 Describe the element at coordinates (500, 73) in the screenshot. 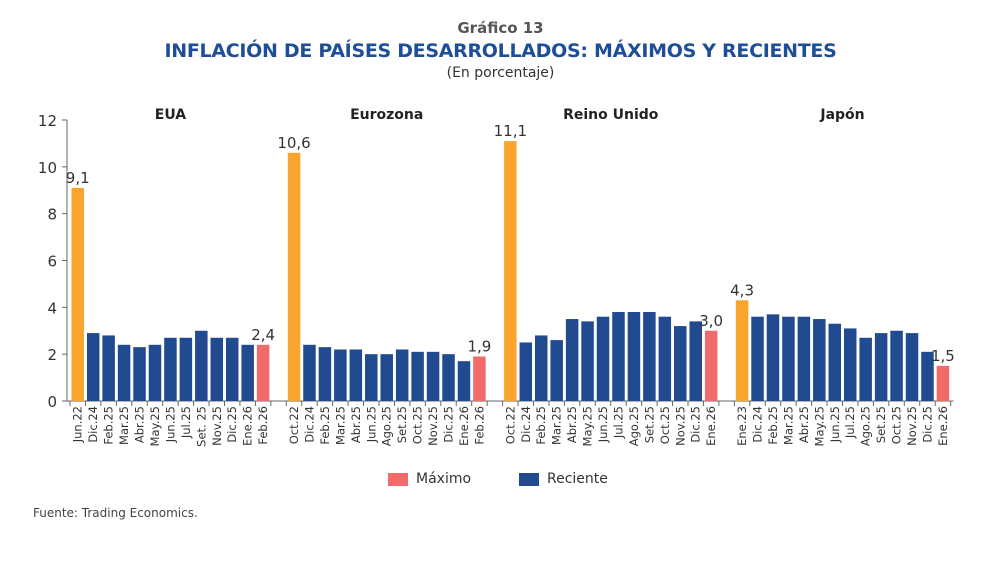

I see `chart-subtitle: (En porcentaje)` at that location.